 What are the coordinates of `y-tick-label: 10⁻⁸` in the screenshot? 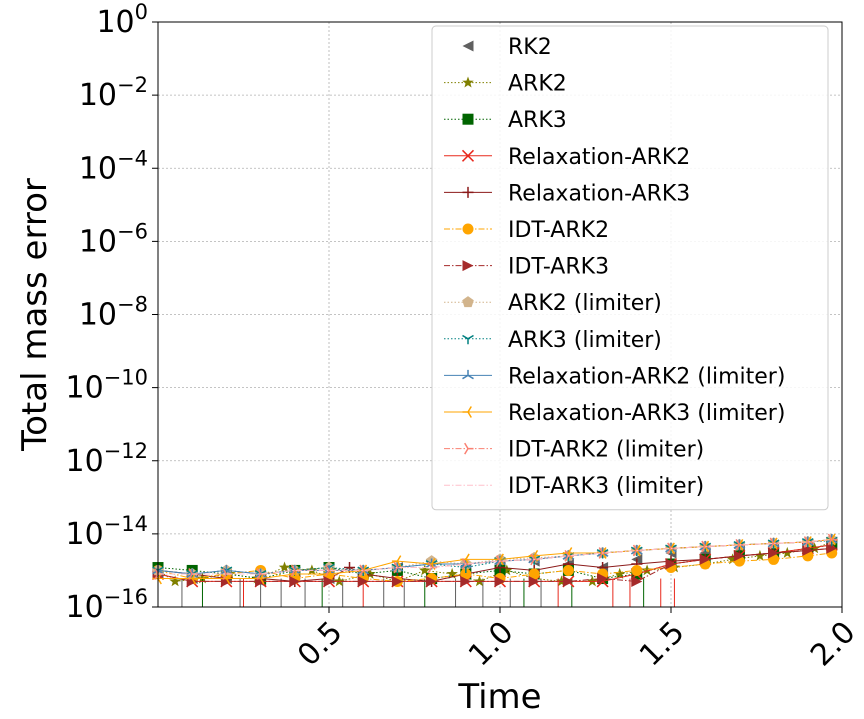 It's located at (113, 313).